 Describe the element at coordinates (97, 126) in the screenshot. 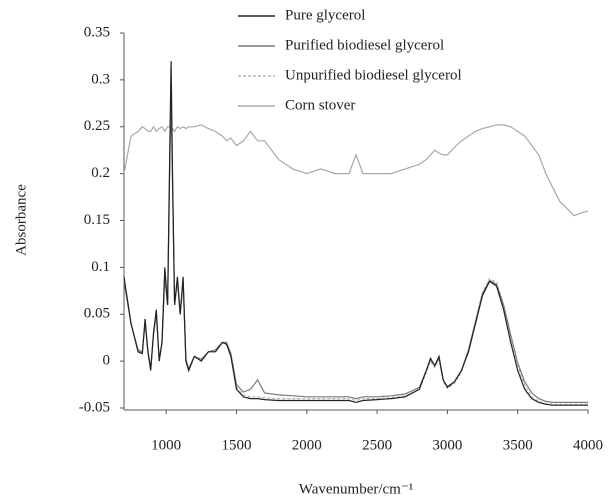

I see `y-tick-label: 0.25` at that location.